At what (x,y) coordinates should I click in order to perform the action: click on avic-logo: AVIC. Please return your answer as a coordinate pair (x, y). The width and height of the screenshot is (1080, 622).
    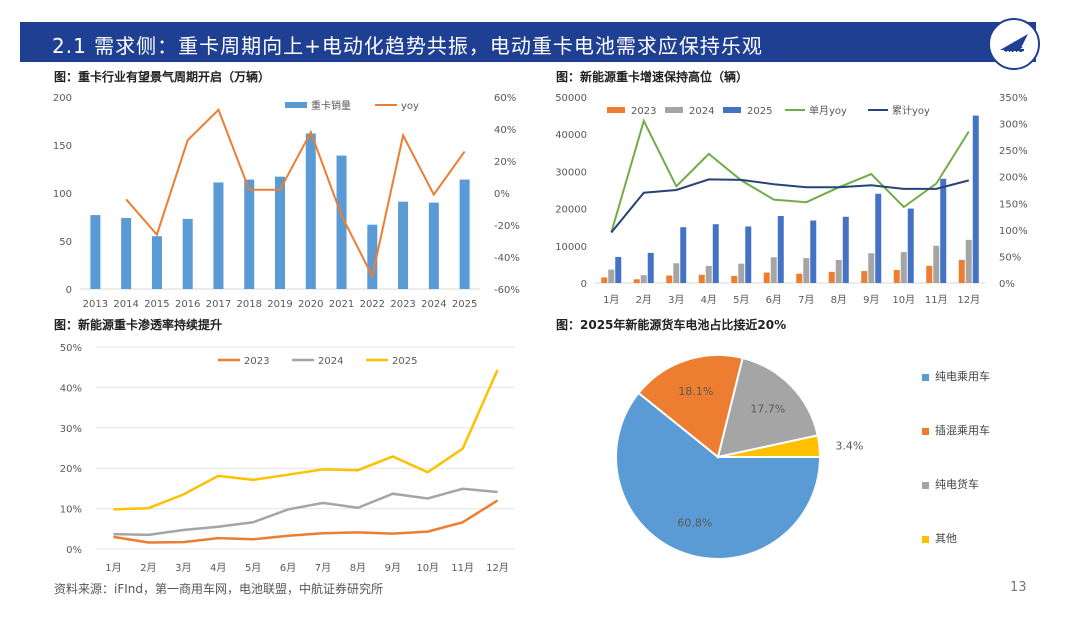
    Looking at the image, I should click on (1014, 44).